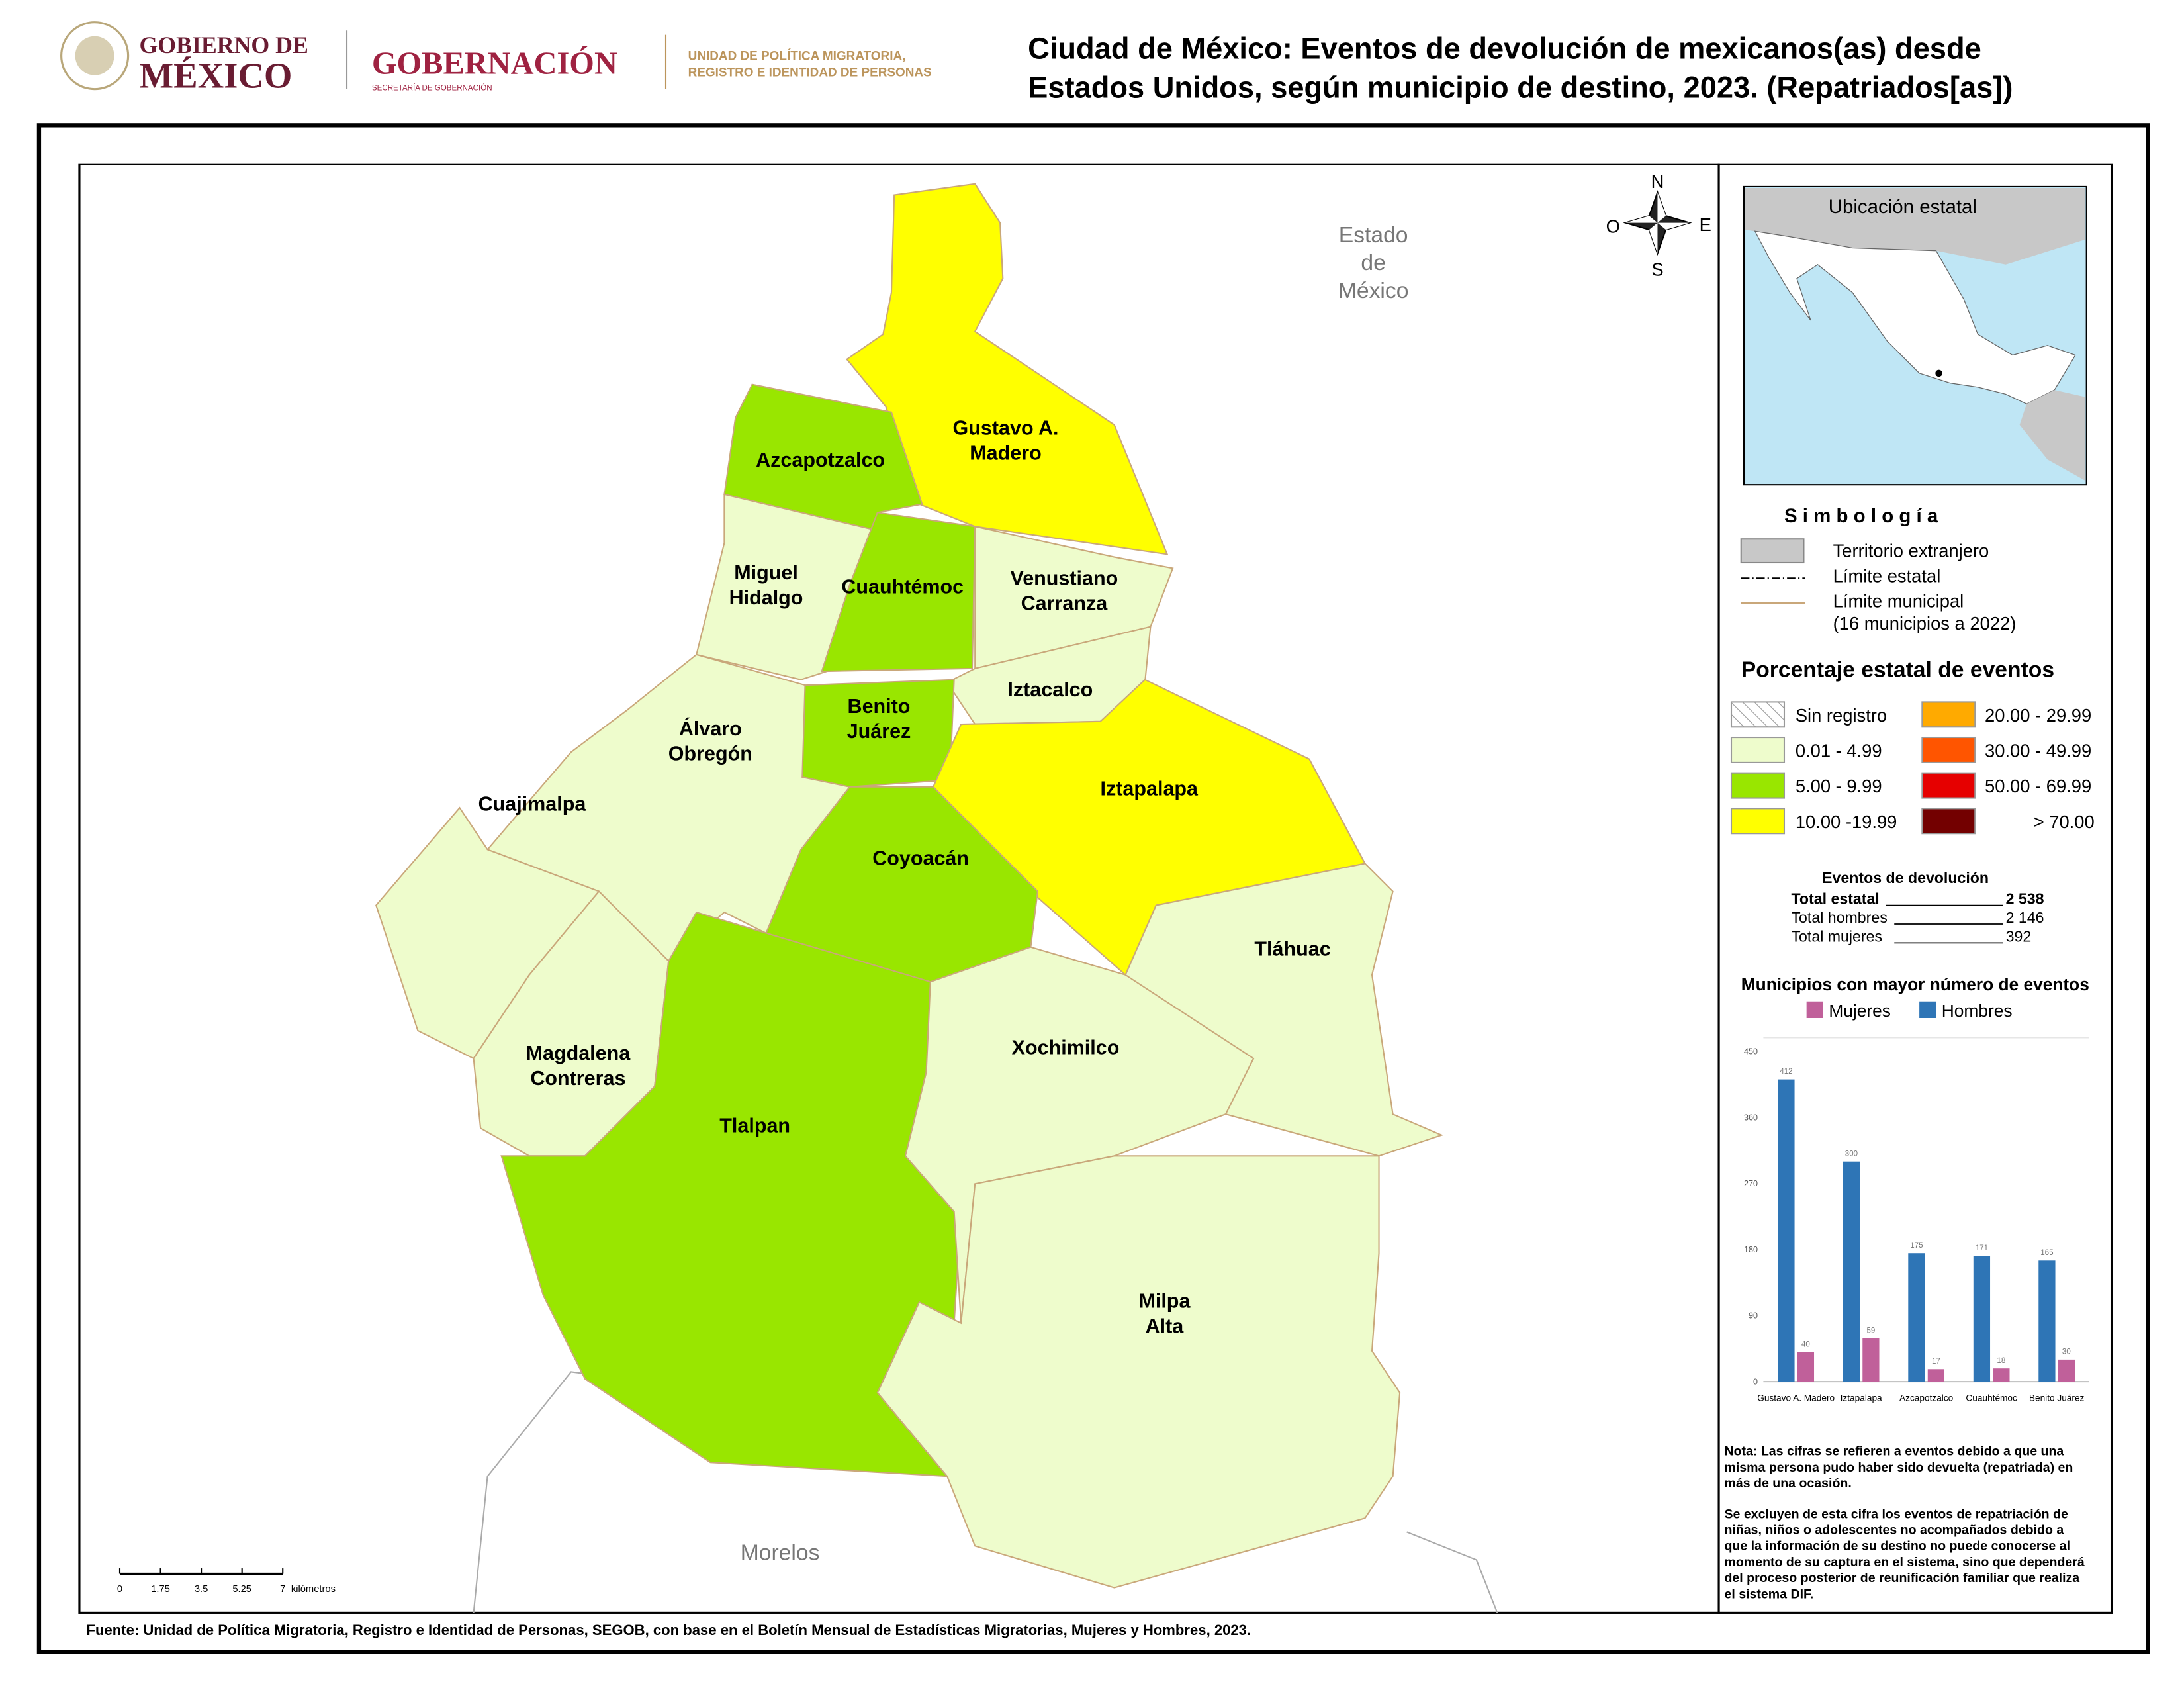 The height and width of the screenshot is (1688, 2184). I want to click on municipality-label-line: Tlalpan, so click(755, 1126).